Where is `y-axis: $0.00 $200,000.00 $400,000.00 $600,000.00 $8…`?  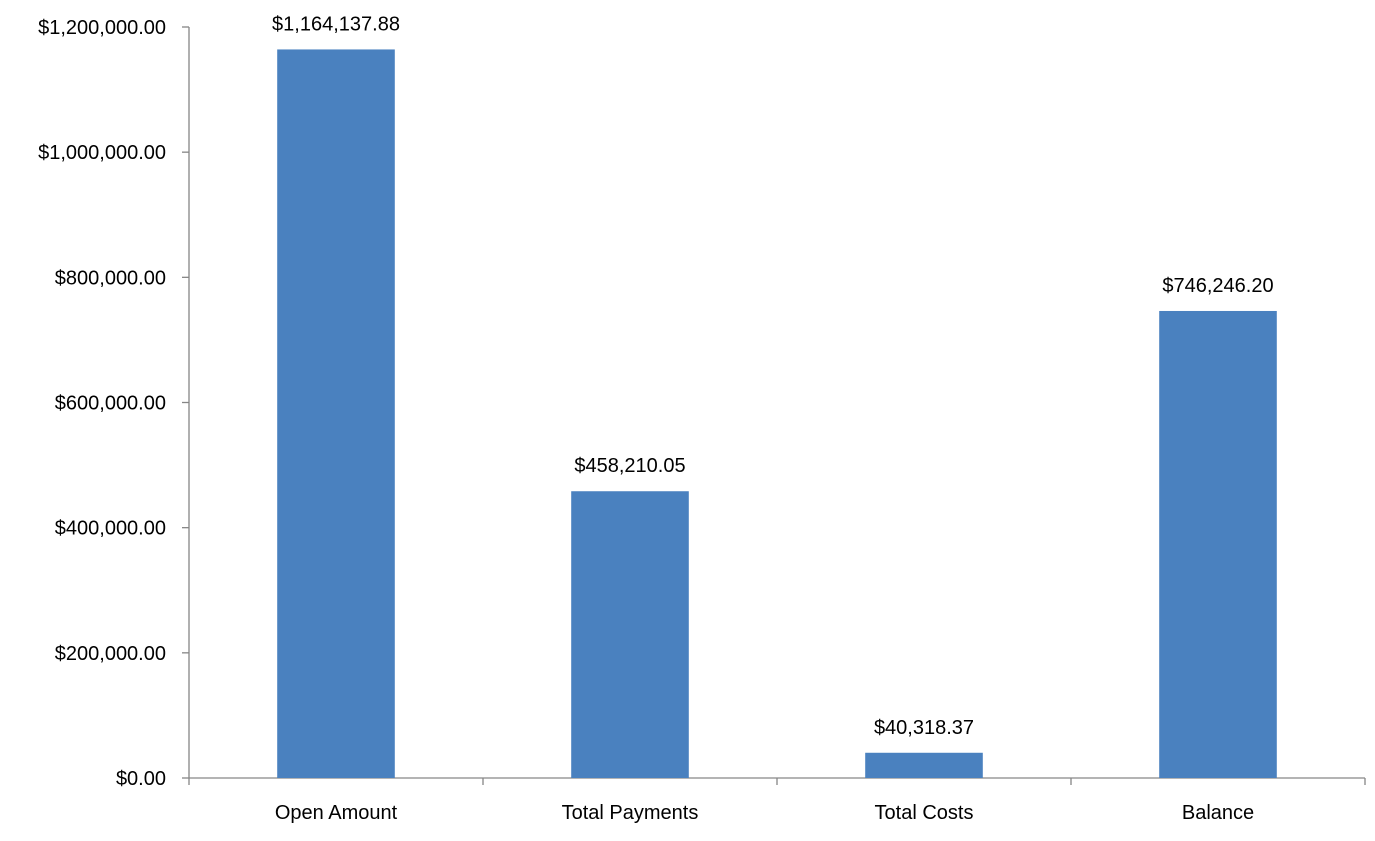
y-axis: $0.00 $200,000.00 $400,000.00 $600,000.00 $8… is located at coordinates (114, 403).